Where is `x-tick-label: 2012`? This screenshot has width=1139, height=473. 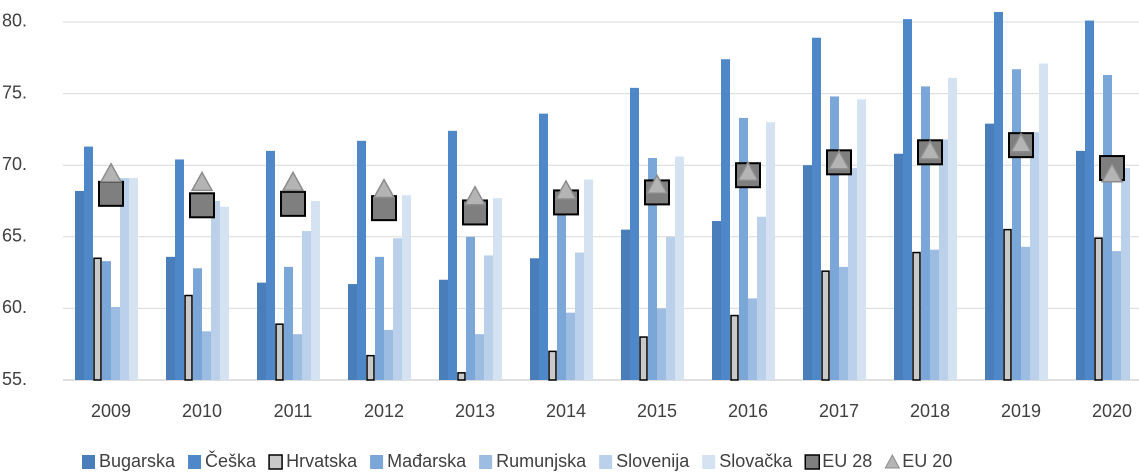 x-tick-label: 2012 is located at coordinates (384, 411).